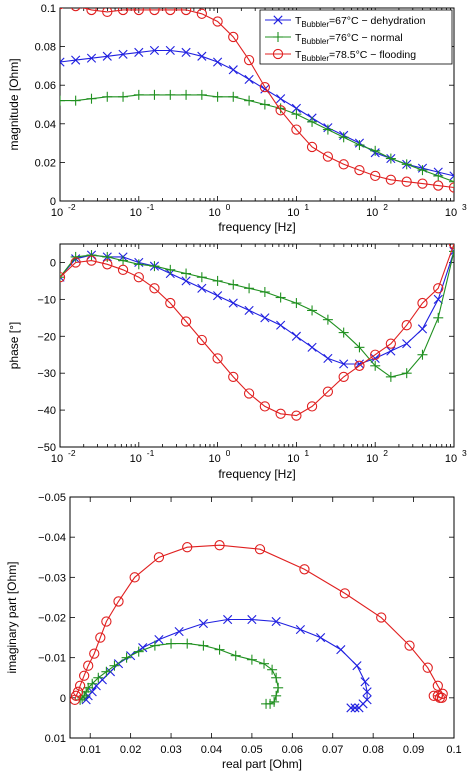  Describe the element at coordinates (48, 9) in the screenshot. I see `y-tick-label: 0.1` at that location.